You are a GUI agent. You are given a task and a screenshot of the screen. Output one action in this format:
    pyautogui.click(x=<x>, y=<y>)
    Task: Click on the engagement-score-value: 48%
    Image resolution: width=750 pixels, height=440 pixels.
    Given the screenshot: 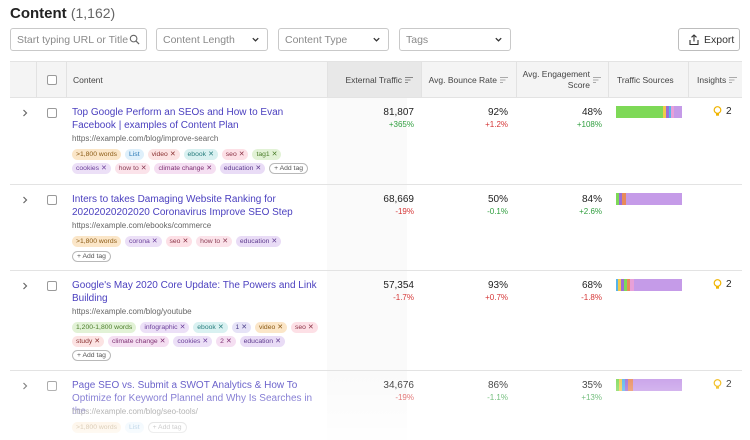 What is the action you would take?
    pyautogui.click(x=591, y=112)
    